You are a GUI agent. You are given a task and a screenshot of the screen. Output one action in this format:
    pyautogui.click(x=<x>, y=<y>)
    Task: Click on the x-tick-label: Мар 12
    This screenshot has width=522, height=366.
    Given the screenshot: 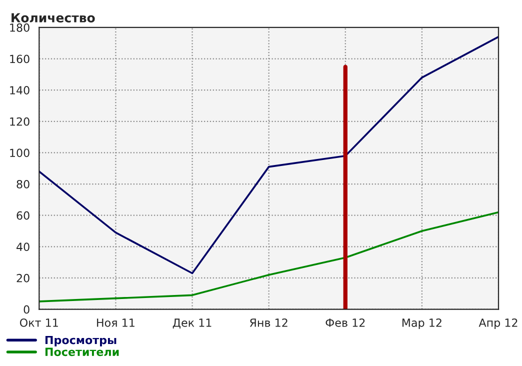 What is the action you would take?
    pyautogui.click(x=422, y=324)
    